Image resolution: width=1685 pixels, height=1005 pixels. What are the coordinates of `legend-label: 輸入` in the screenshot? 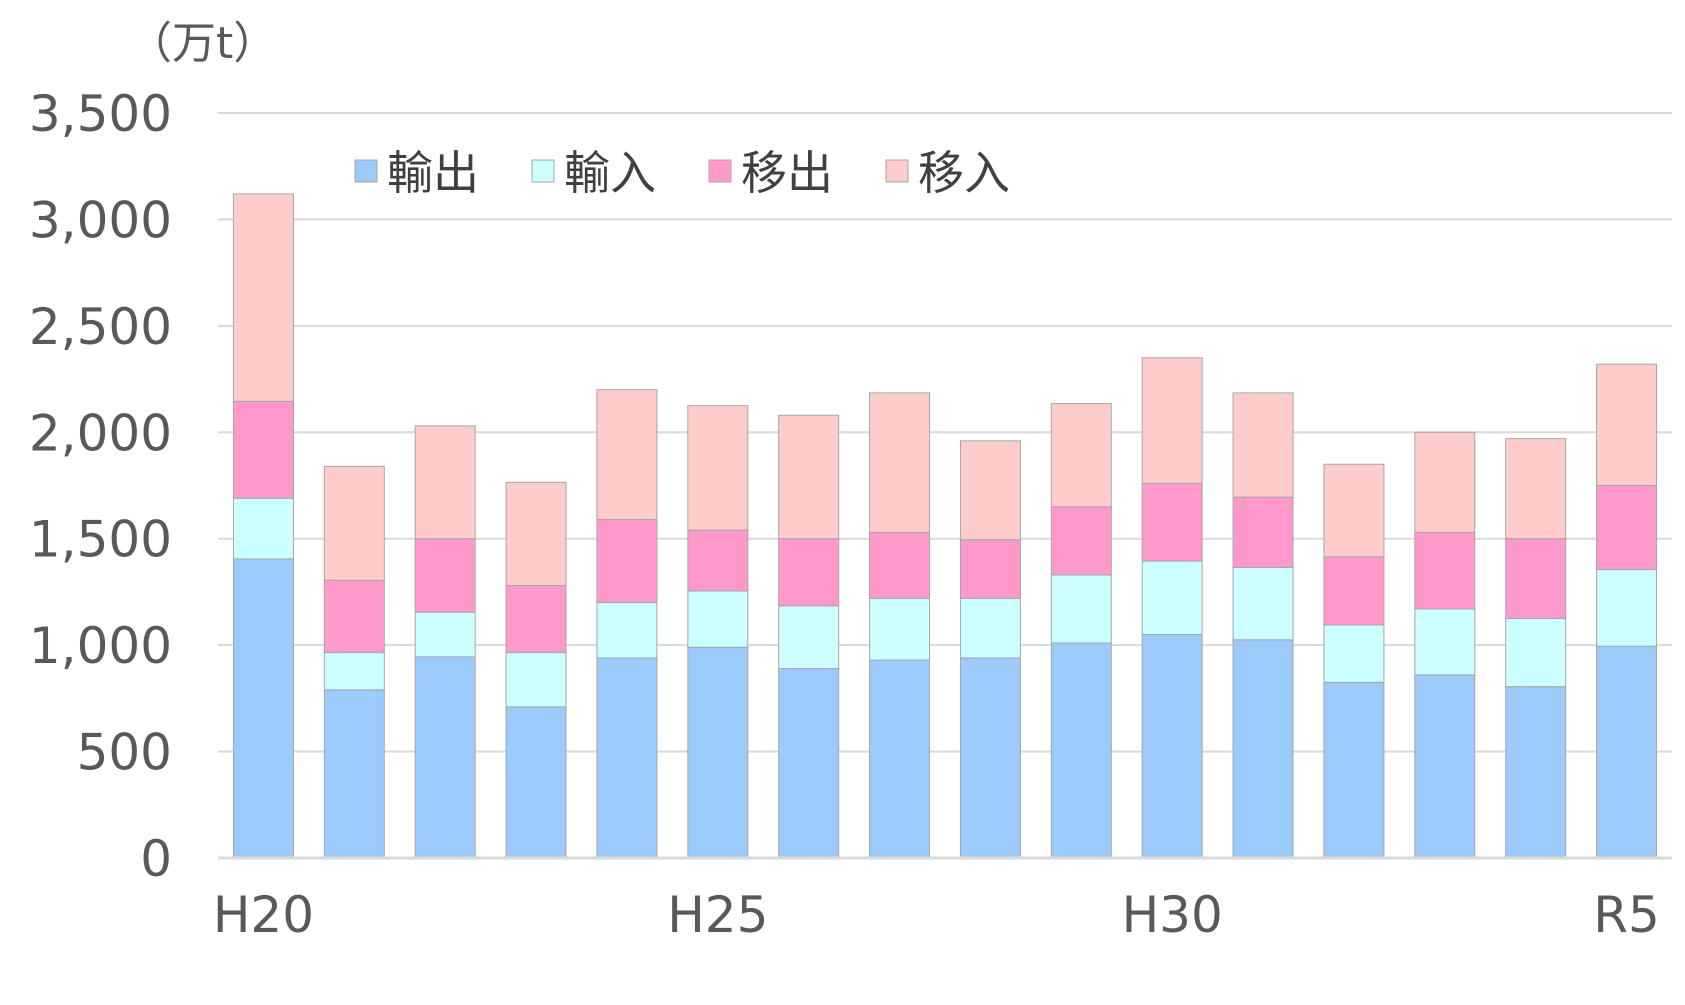 It's located at (610, 173).